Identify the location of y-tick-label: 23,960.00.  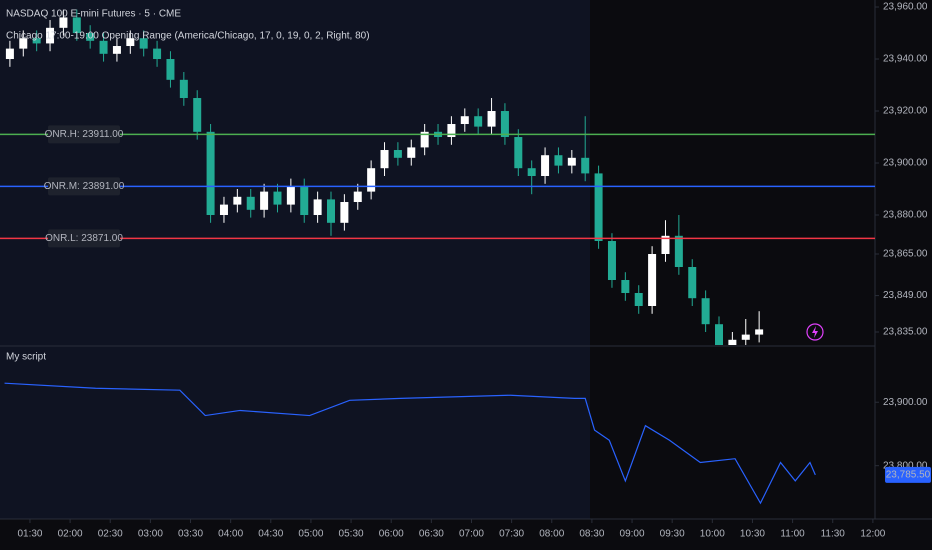
(905, 7).